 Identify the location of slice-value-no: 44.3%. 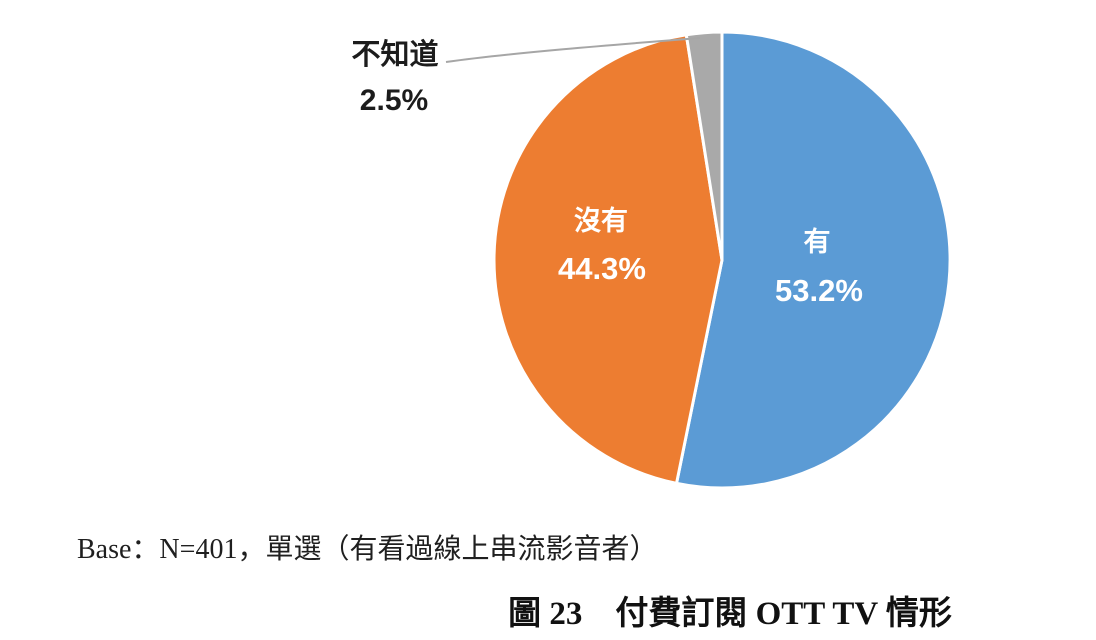
(602, 268).